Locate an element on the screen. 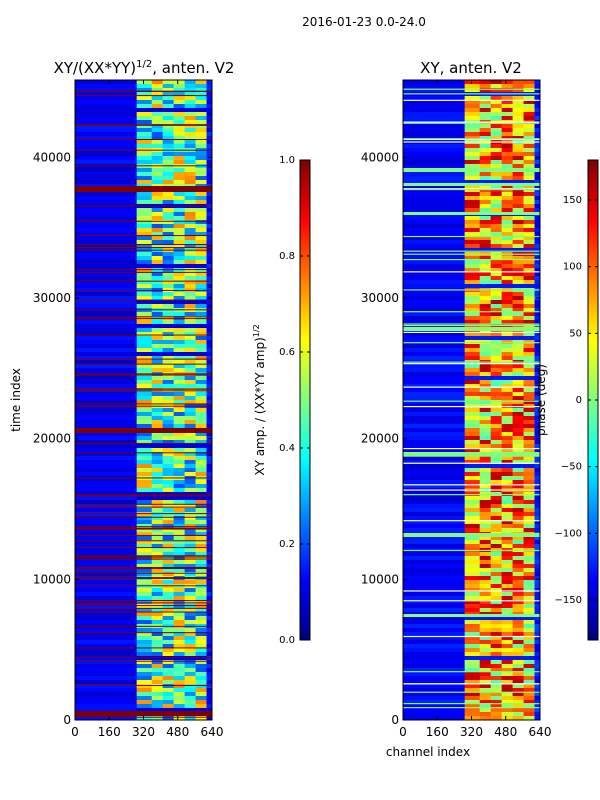  colorbar-tick-label: 0.8 is located at coordinates (287, 256).